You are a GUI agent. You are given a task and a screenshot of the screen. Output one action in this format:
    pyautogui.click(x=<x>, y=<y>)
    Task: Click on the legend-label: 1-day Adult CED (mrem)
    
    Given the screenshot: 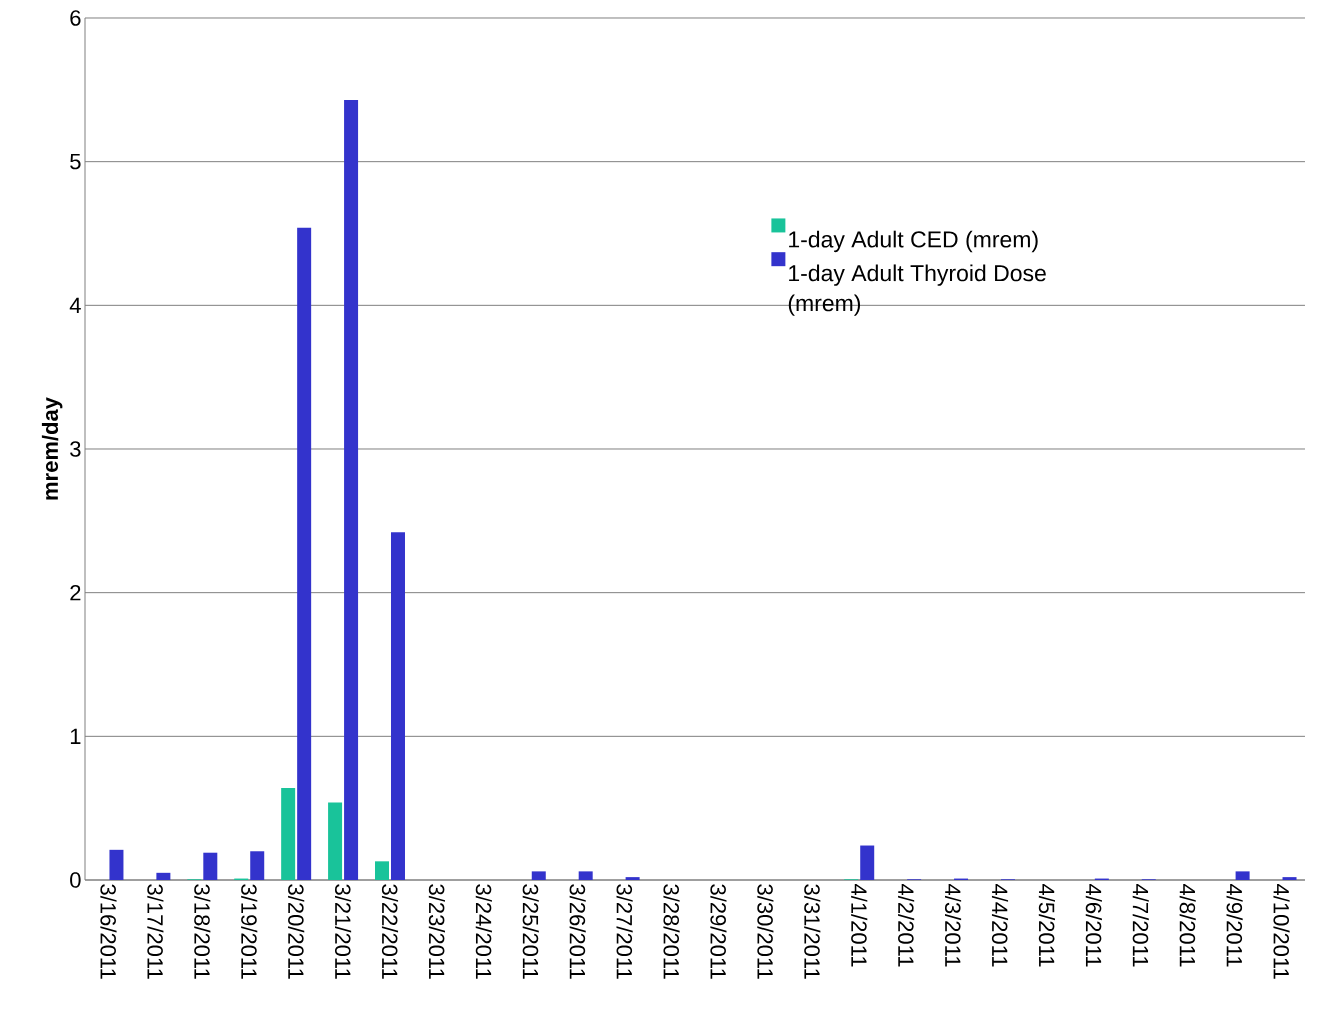 What is the action you would take?
    pyautogui.click(x=913, y=241)
    